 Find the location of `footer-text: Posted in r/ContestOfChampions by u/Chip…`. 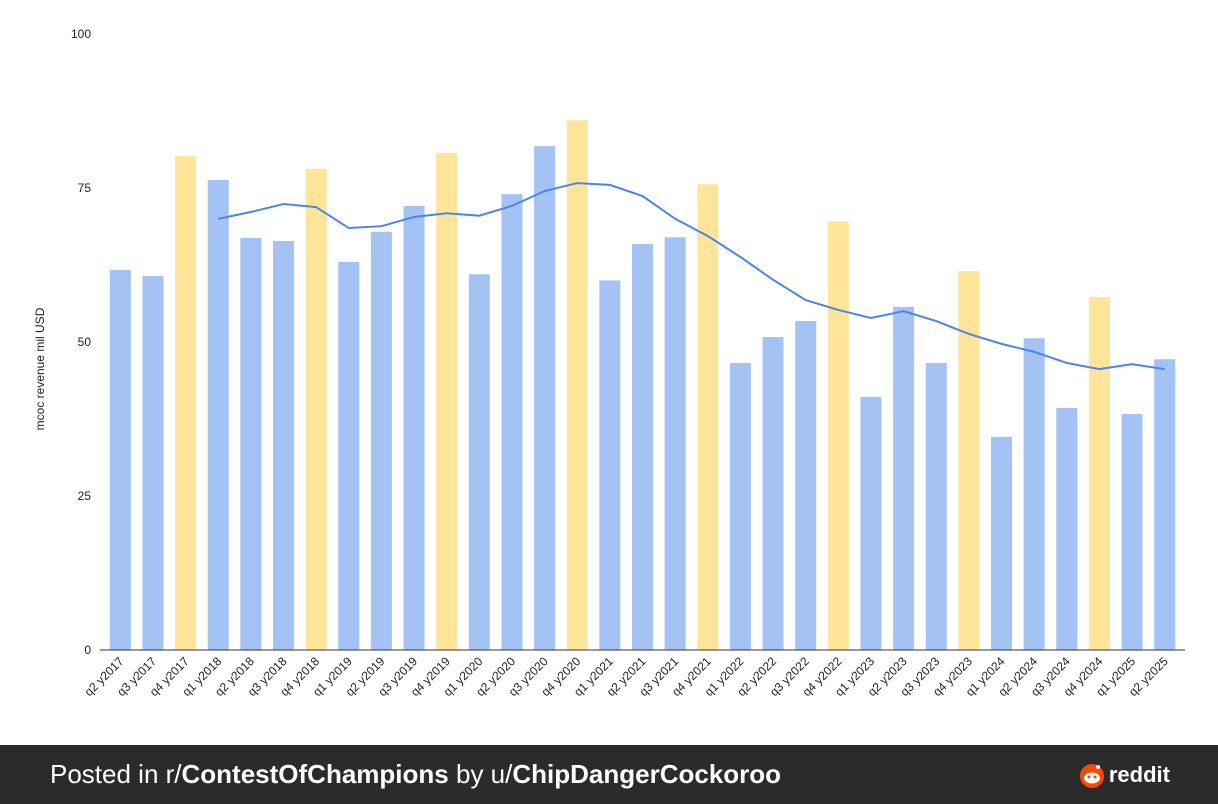

footer-text: Posted in r/ContestOfChampions by u/Chip… is located at coordinates (415, 774).